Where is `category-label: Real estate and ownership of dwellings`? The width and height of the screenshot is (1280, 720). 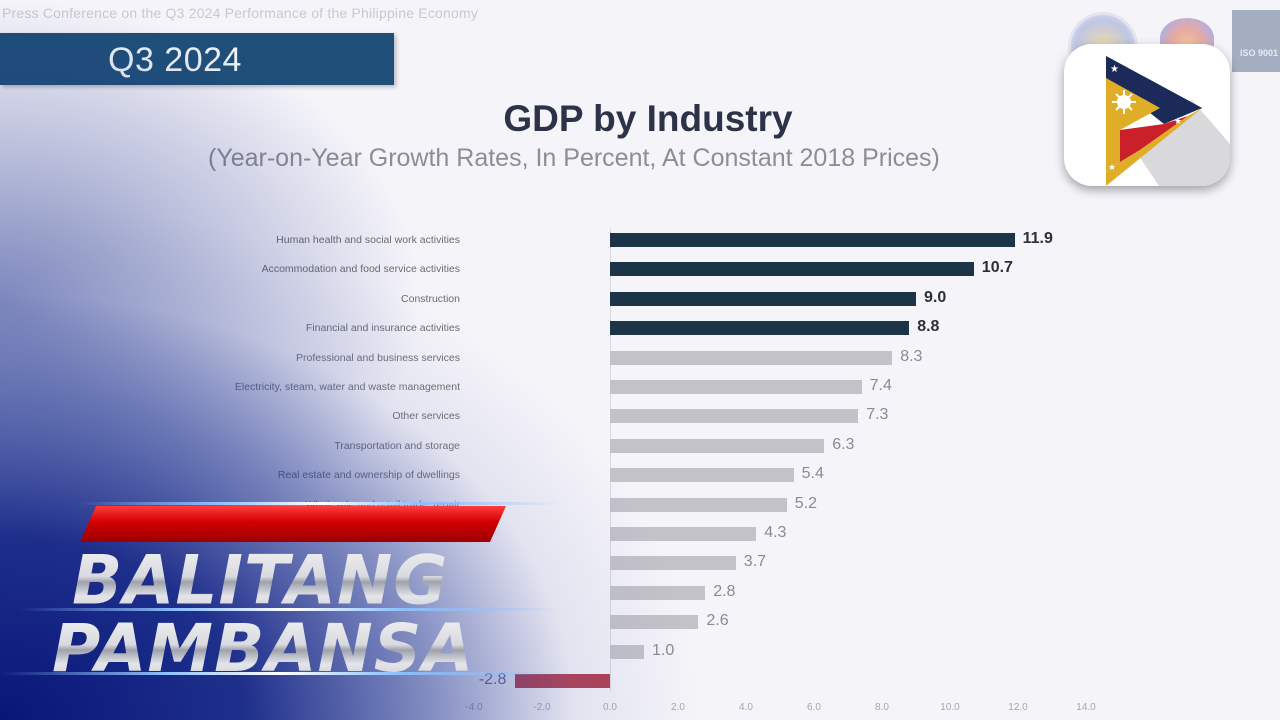
category-label: Real estate and ownership of dwellings is located at coordinates (368, 475).